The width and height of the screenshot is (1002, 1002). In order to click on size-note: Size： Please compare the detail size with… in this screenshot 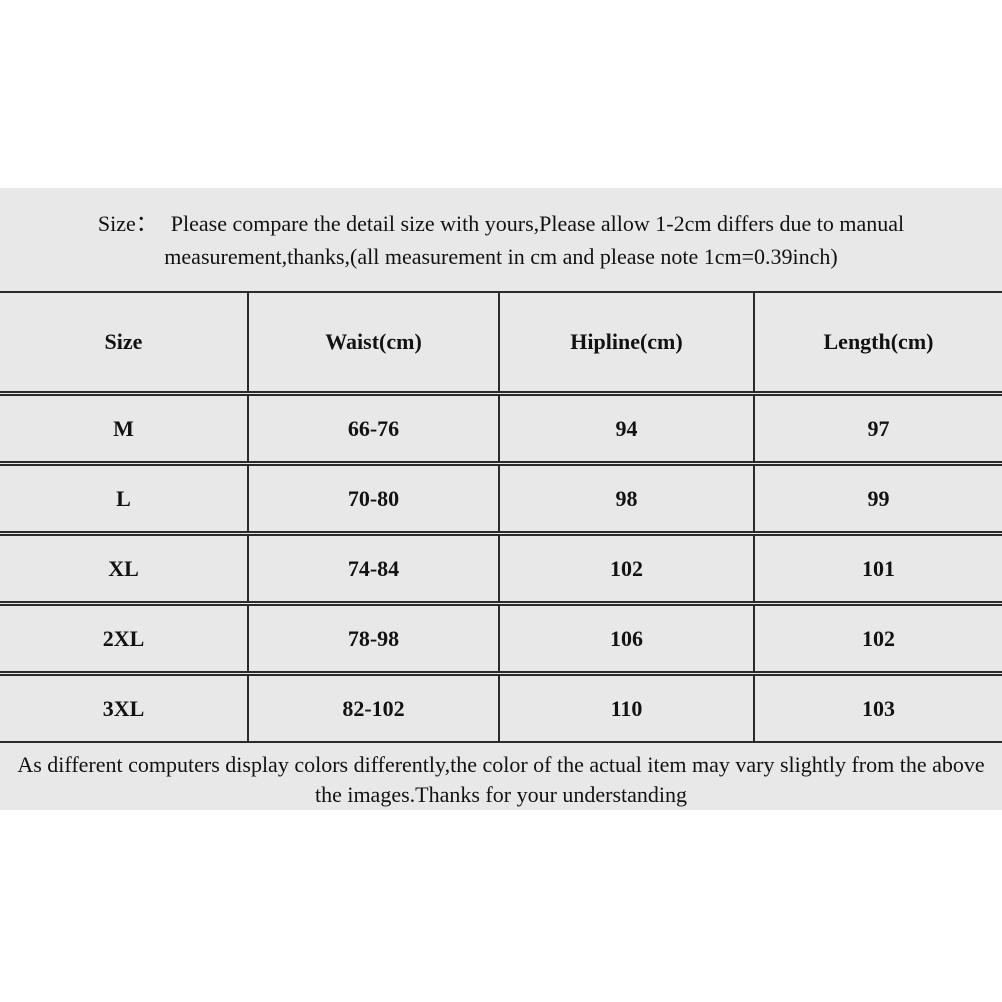, I will do `click(501, 239)`.